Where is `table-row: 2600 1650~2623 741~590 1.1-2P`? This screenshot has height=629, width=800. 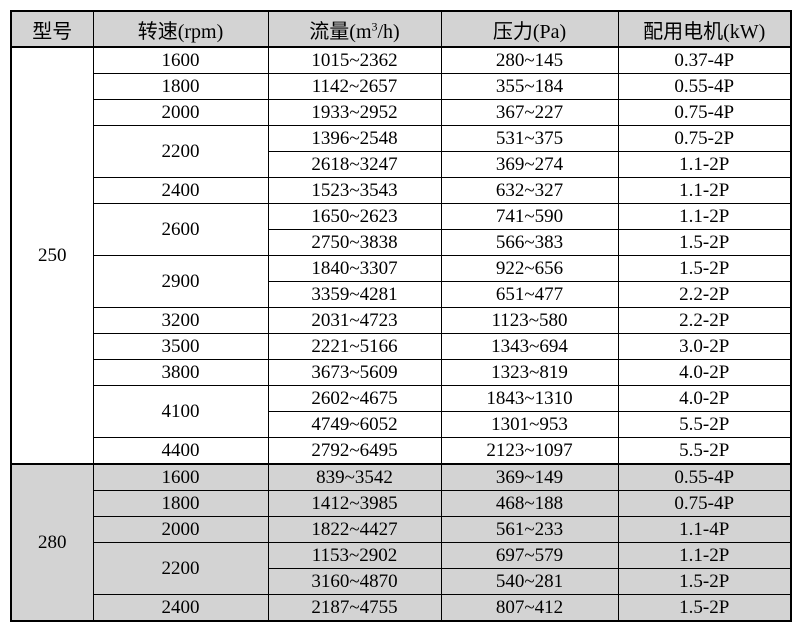
table-row: 2600 1650~2623 741~590 1.1-2P is located at coordinates (401, 229).